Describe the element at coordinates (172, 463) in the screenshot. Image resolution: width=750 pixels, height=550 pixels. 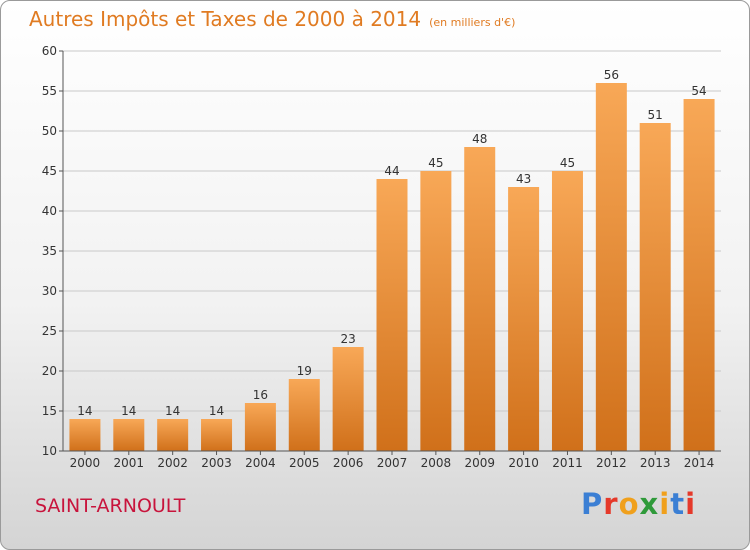
I see `x-tick-label: 2002` at that location.